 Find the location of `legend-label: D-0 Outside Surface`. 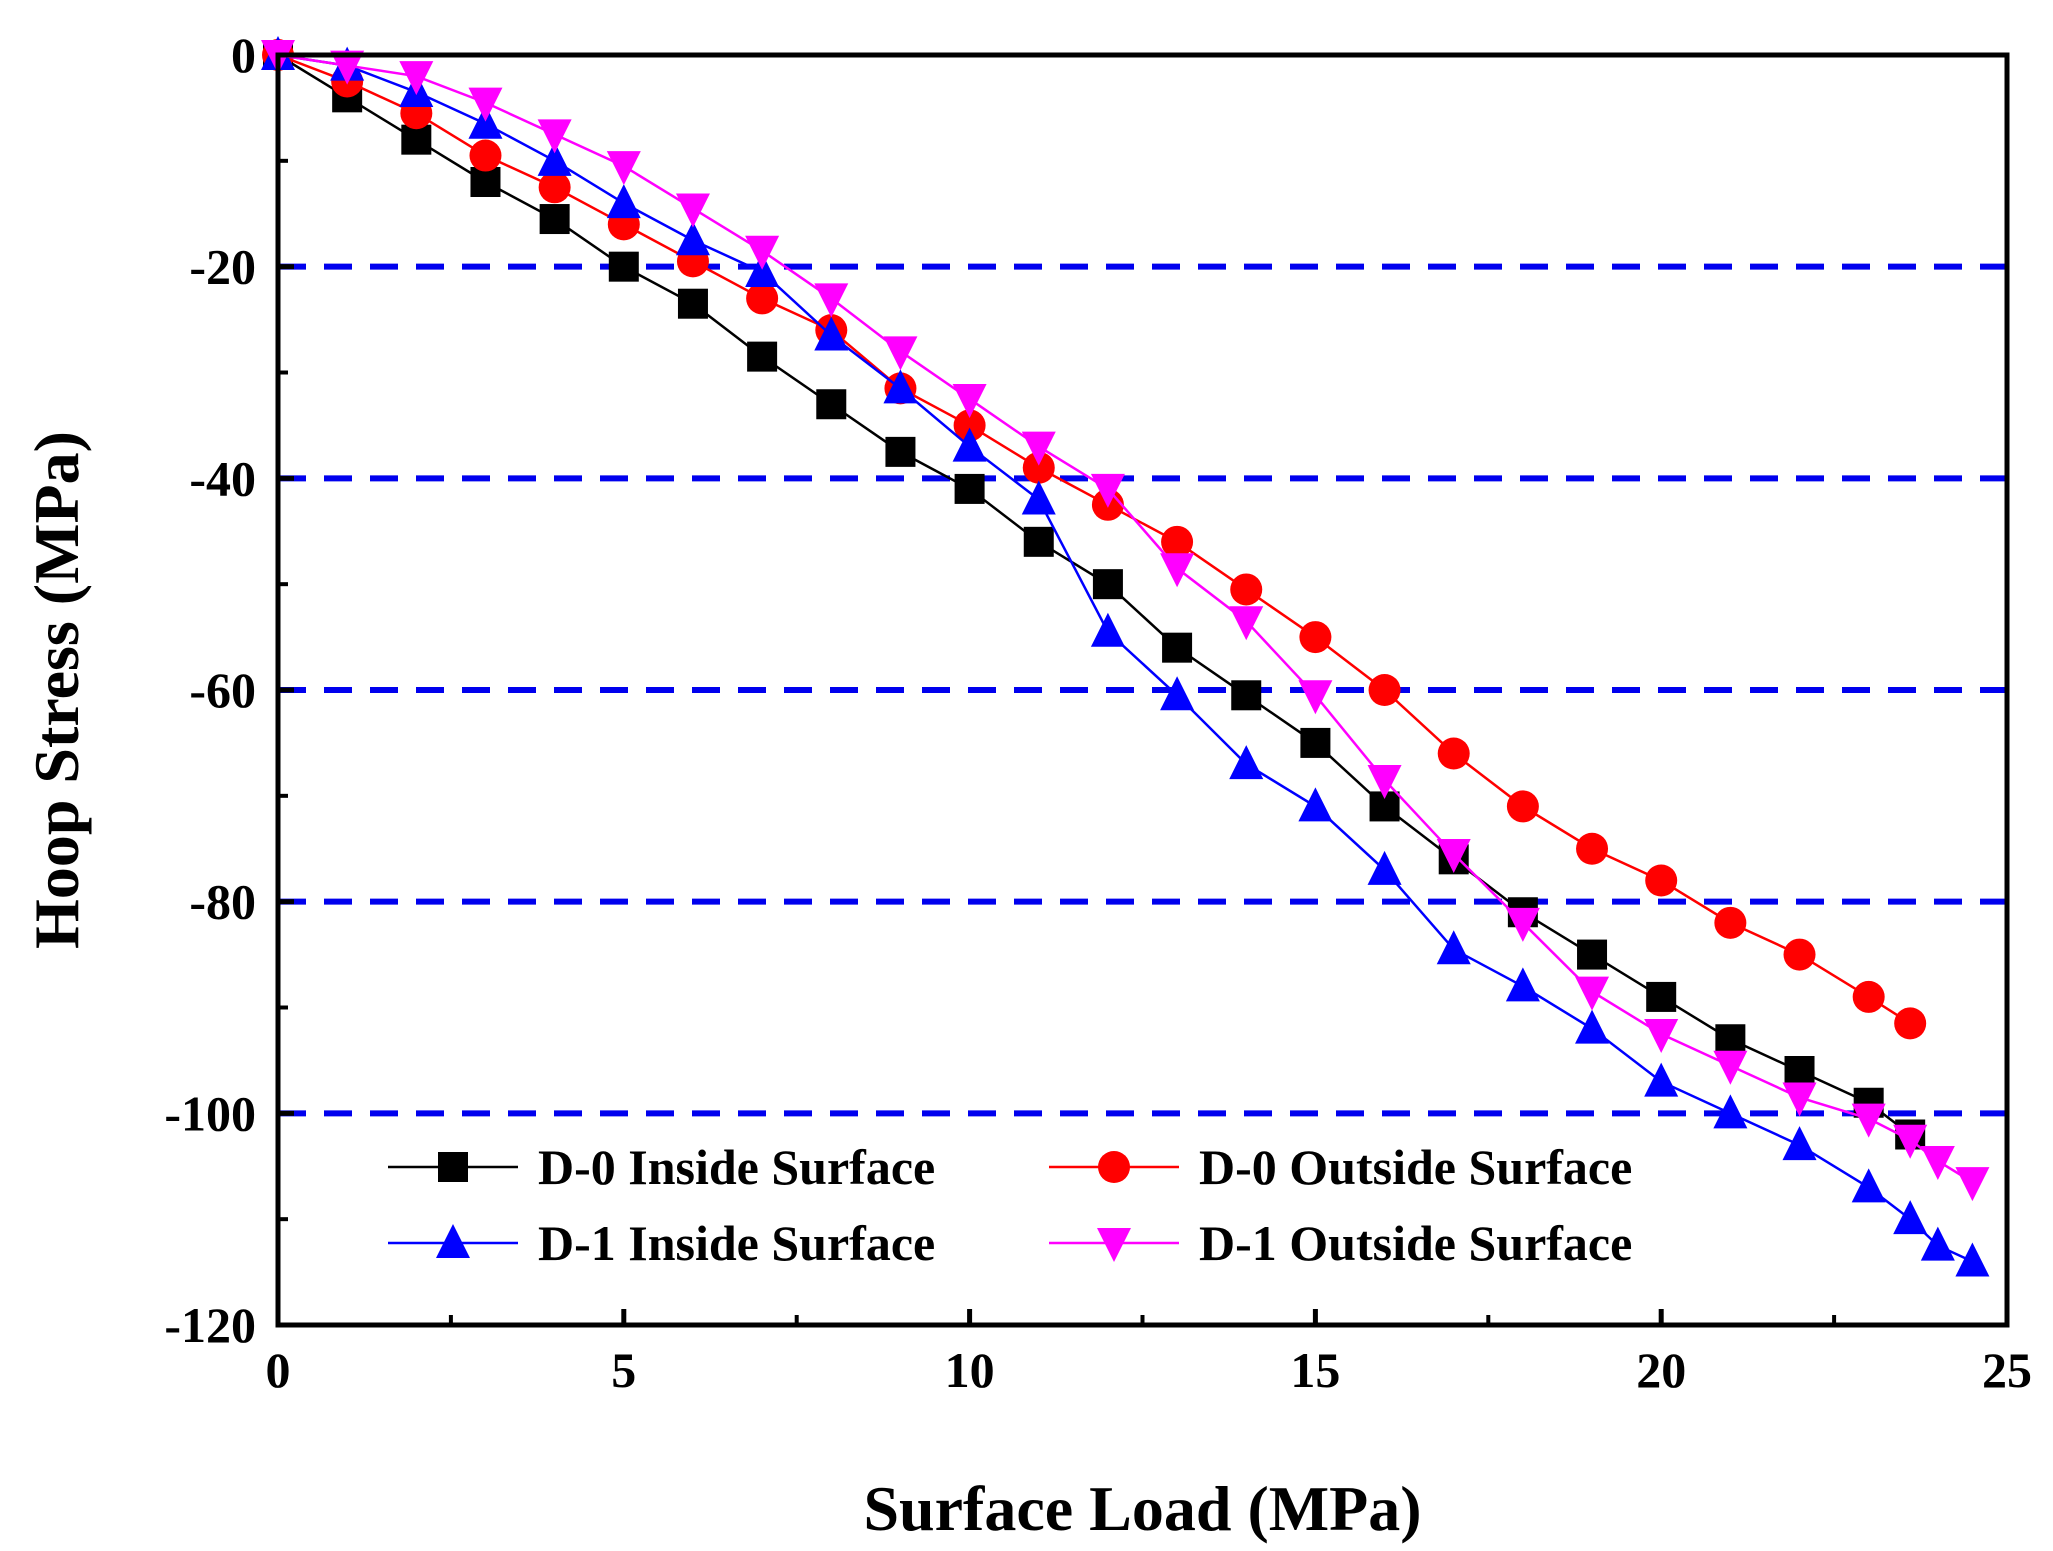

legend-label: D-0 Outside Surface is located at coordinates (1415, 1167).